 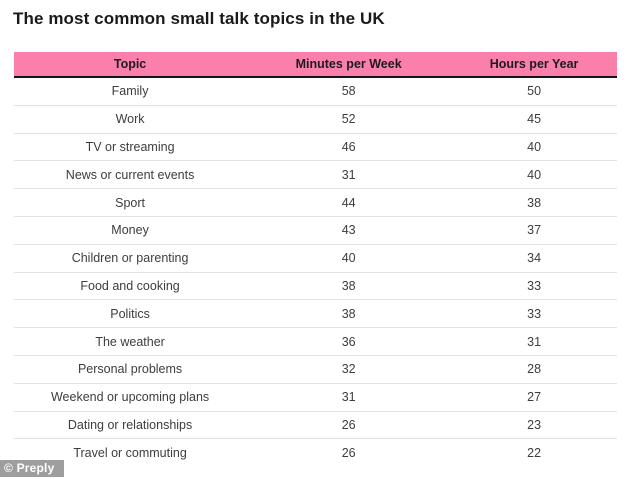 I want to click on topic-cell: Work, so click(x=130, y=119).